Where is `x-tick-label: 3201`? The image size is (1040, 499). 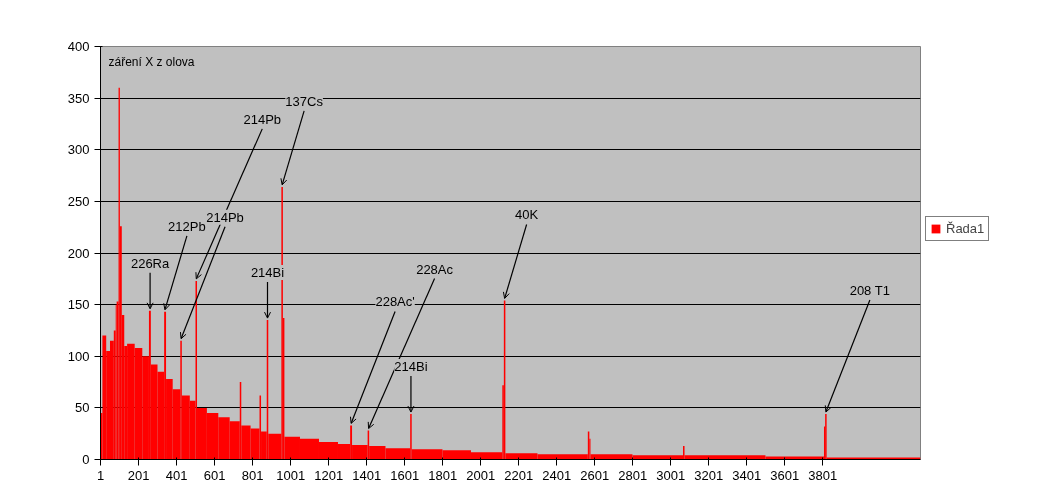
x-tick-label: 3201 is located at coordinates (709, 475).